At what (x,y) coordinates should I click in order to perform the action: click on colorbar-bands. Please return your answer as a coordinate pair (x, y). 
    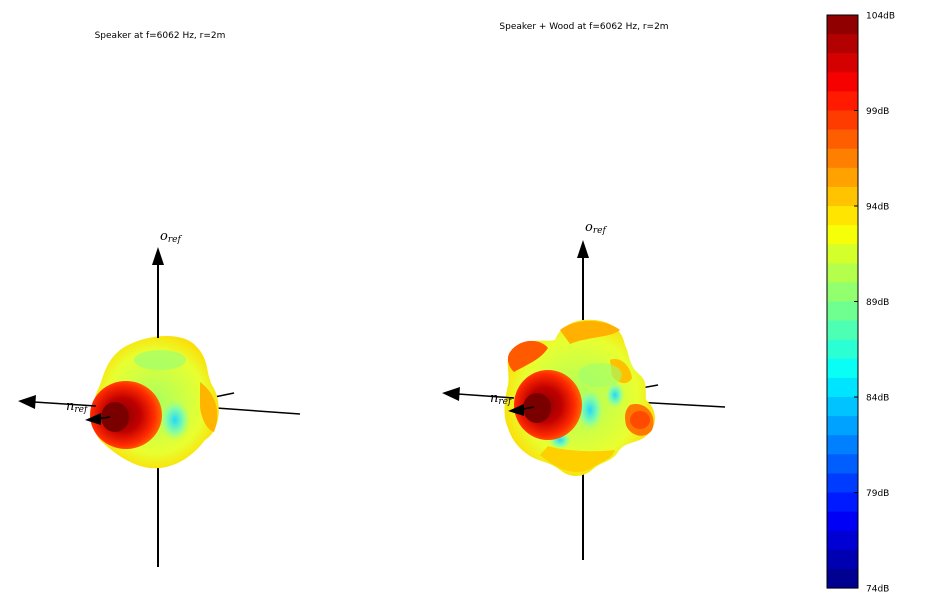
    Looking at the image, I should click on (842, 302).